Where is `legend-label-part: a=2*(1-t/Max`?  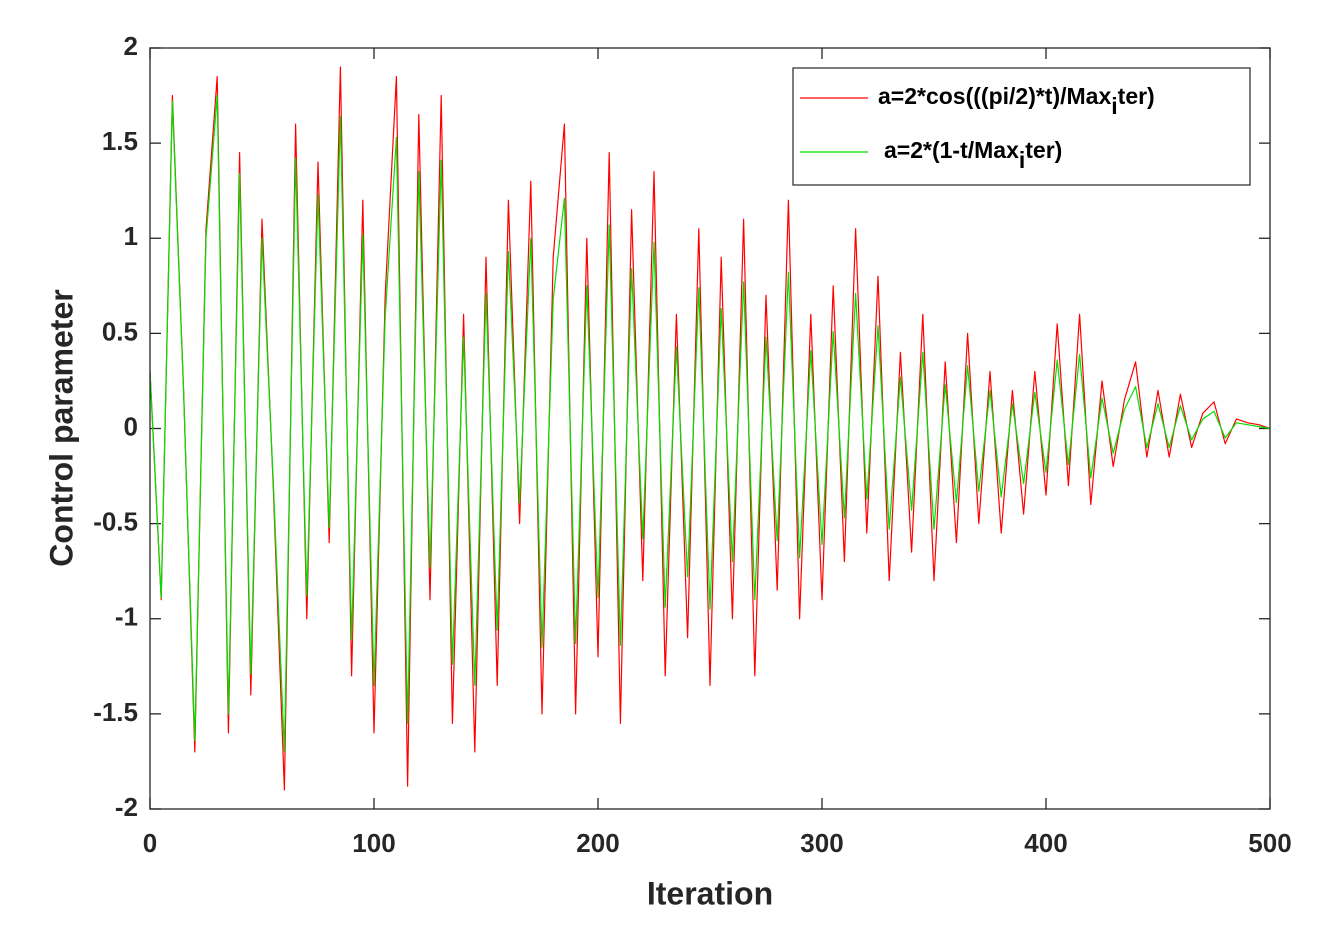 legend-label-part: a=2*(1-t/Max is located at coordinates (951, 150).